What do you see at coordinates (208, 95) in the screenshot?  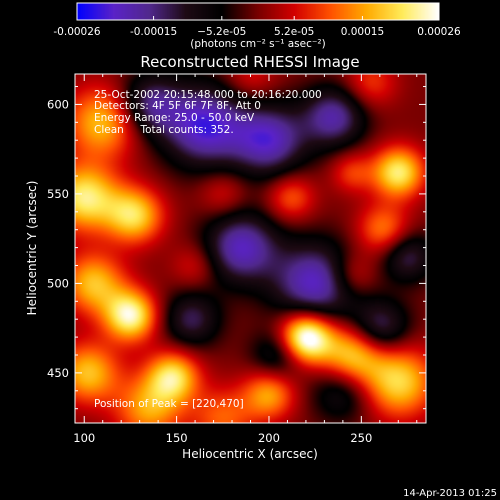 I see `annotation-time-range: 25-Oct-2002 20:15:48.000 to 20:16:20.000` at bounding box center [208, 95].